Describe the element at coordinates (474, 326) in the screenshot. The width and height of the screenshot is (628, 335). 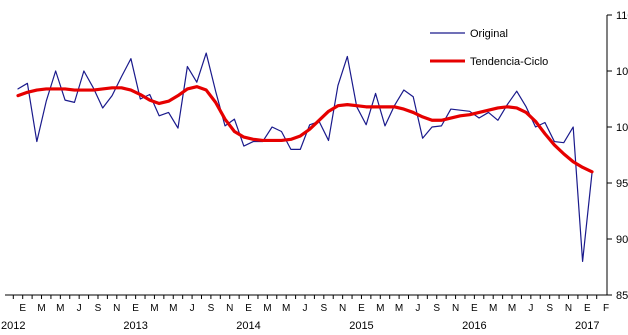
I see `year-label: 2016` at that location.